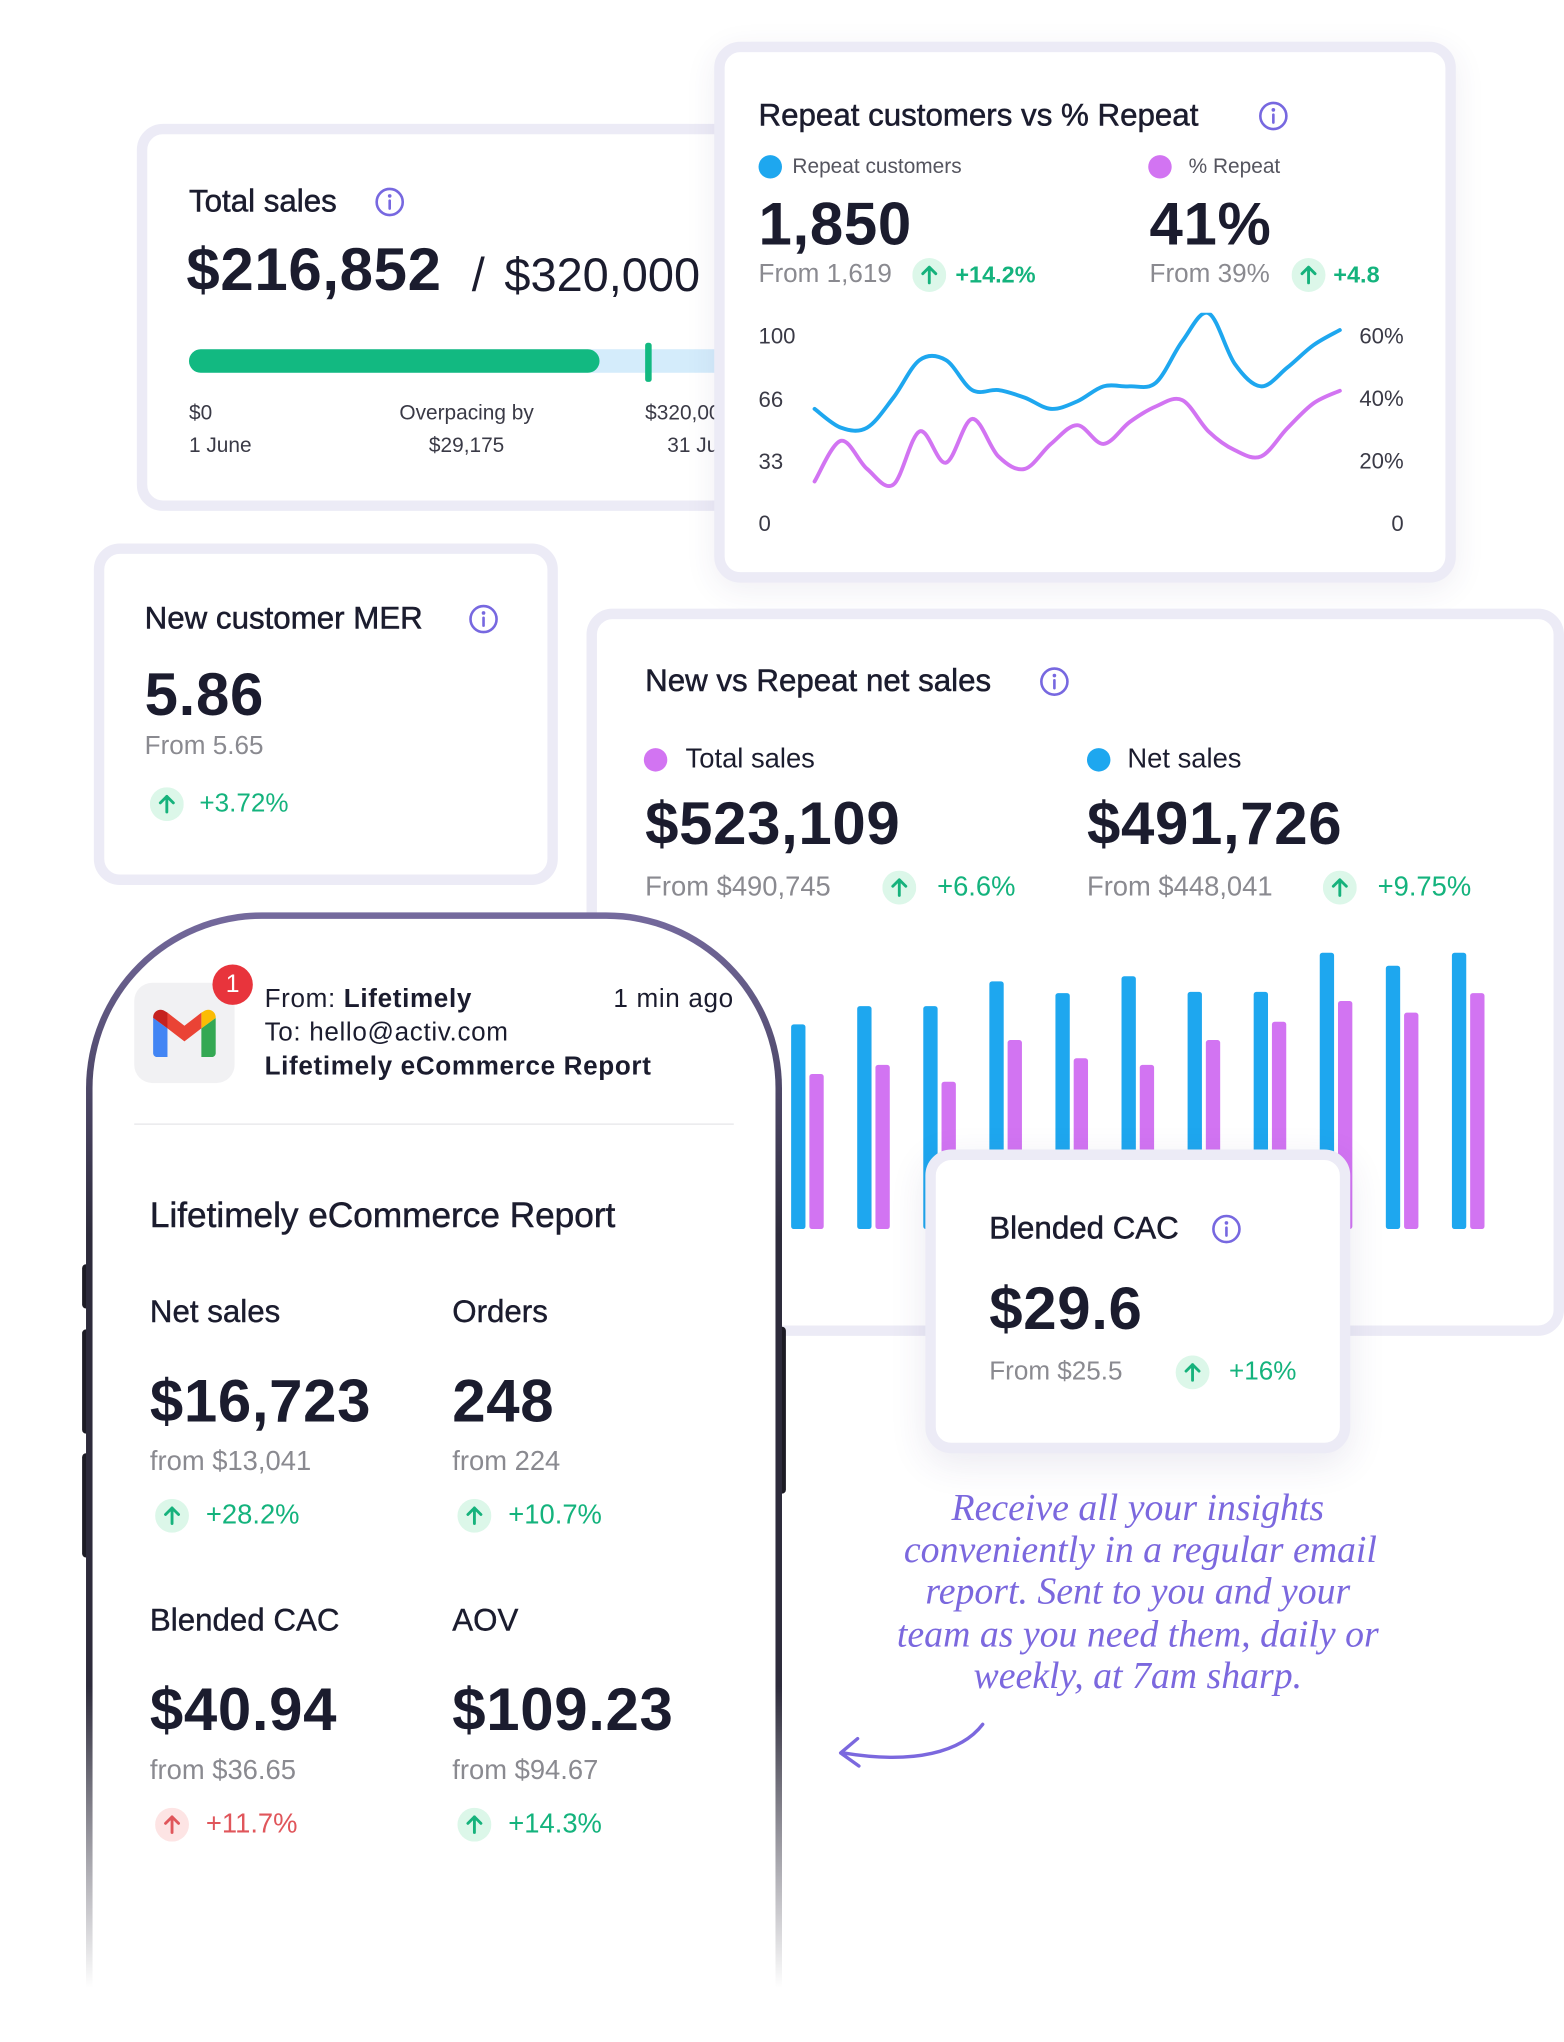  Describe the element at coordinates (1066, 1308) in the screenshot. I see `value: $29.6` at that location.